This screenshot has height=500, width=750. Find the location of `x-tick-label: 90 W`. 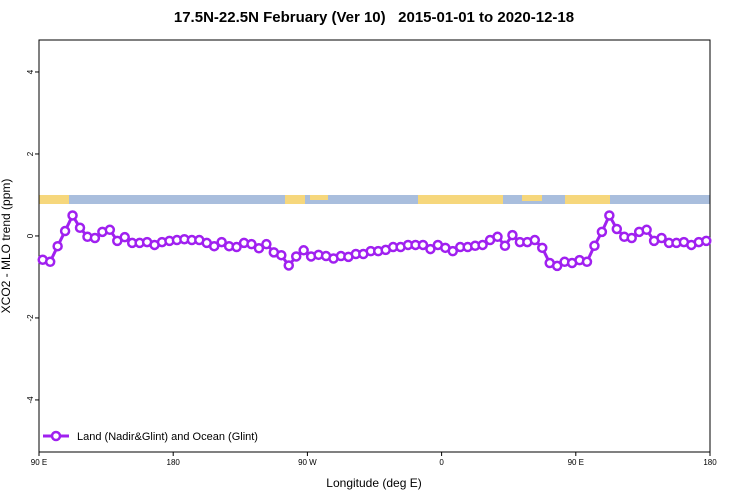

x-tick-label: 90 W is located at coordinates (307, 462).